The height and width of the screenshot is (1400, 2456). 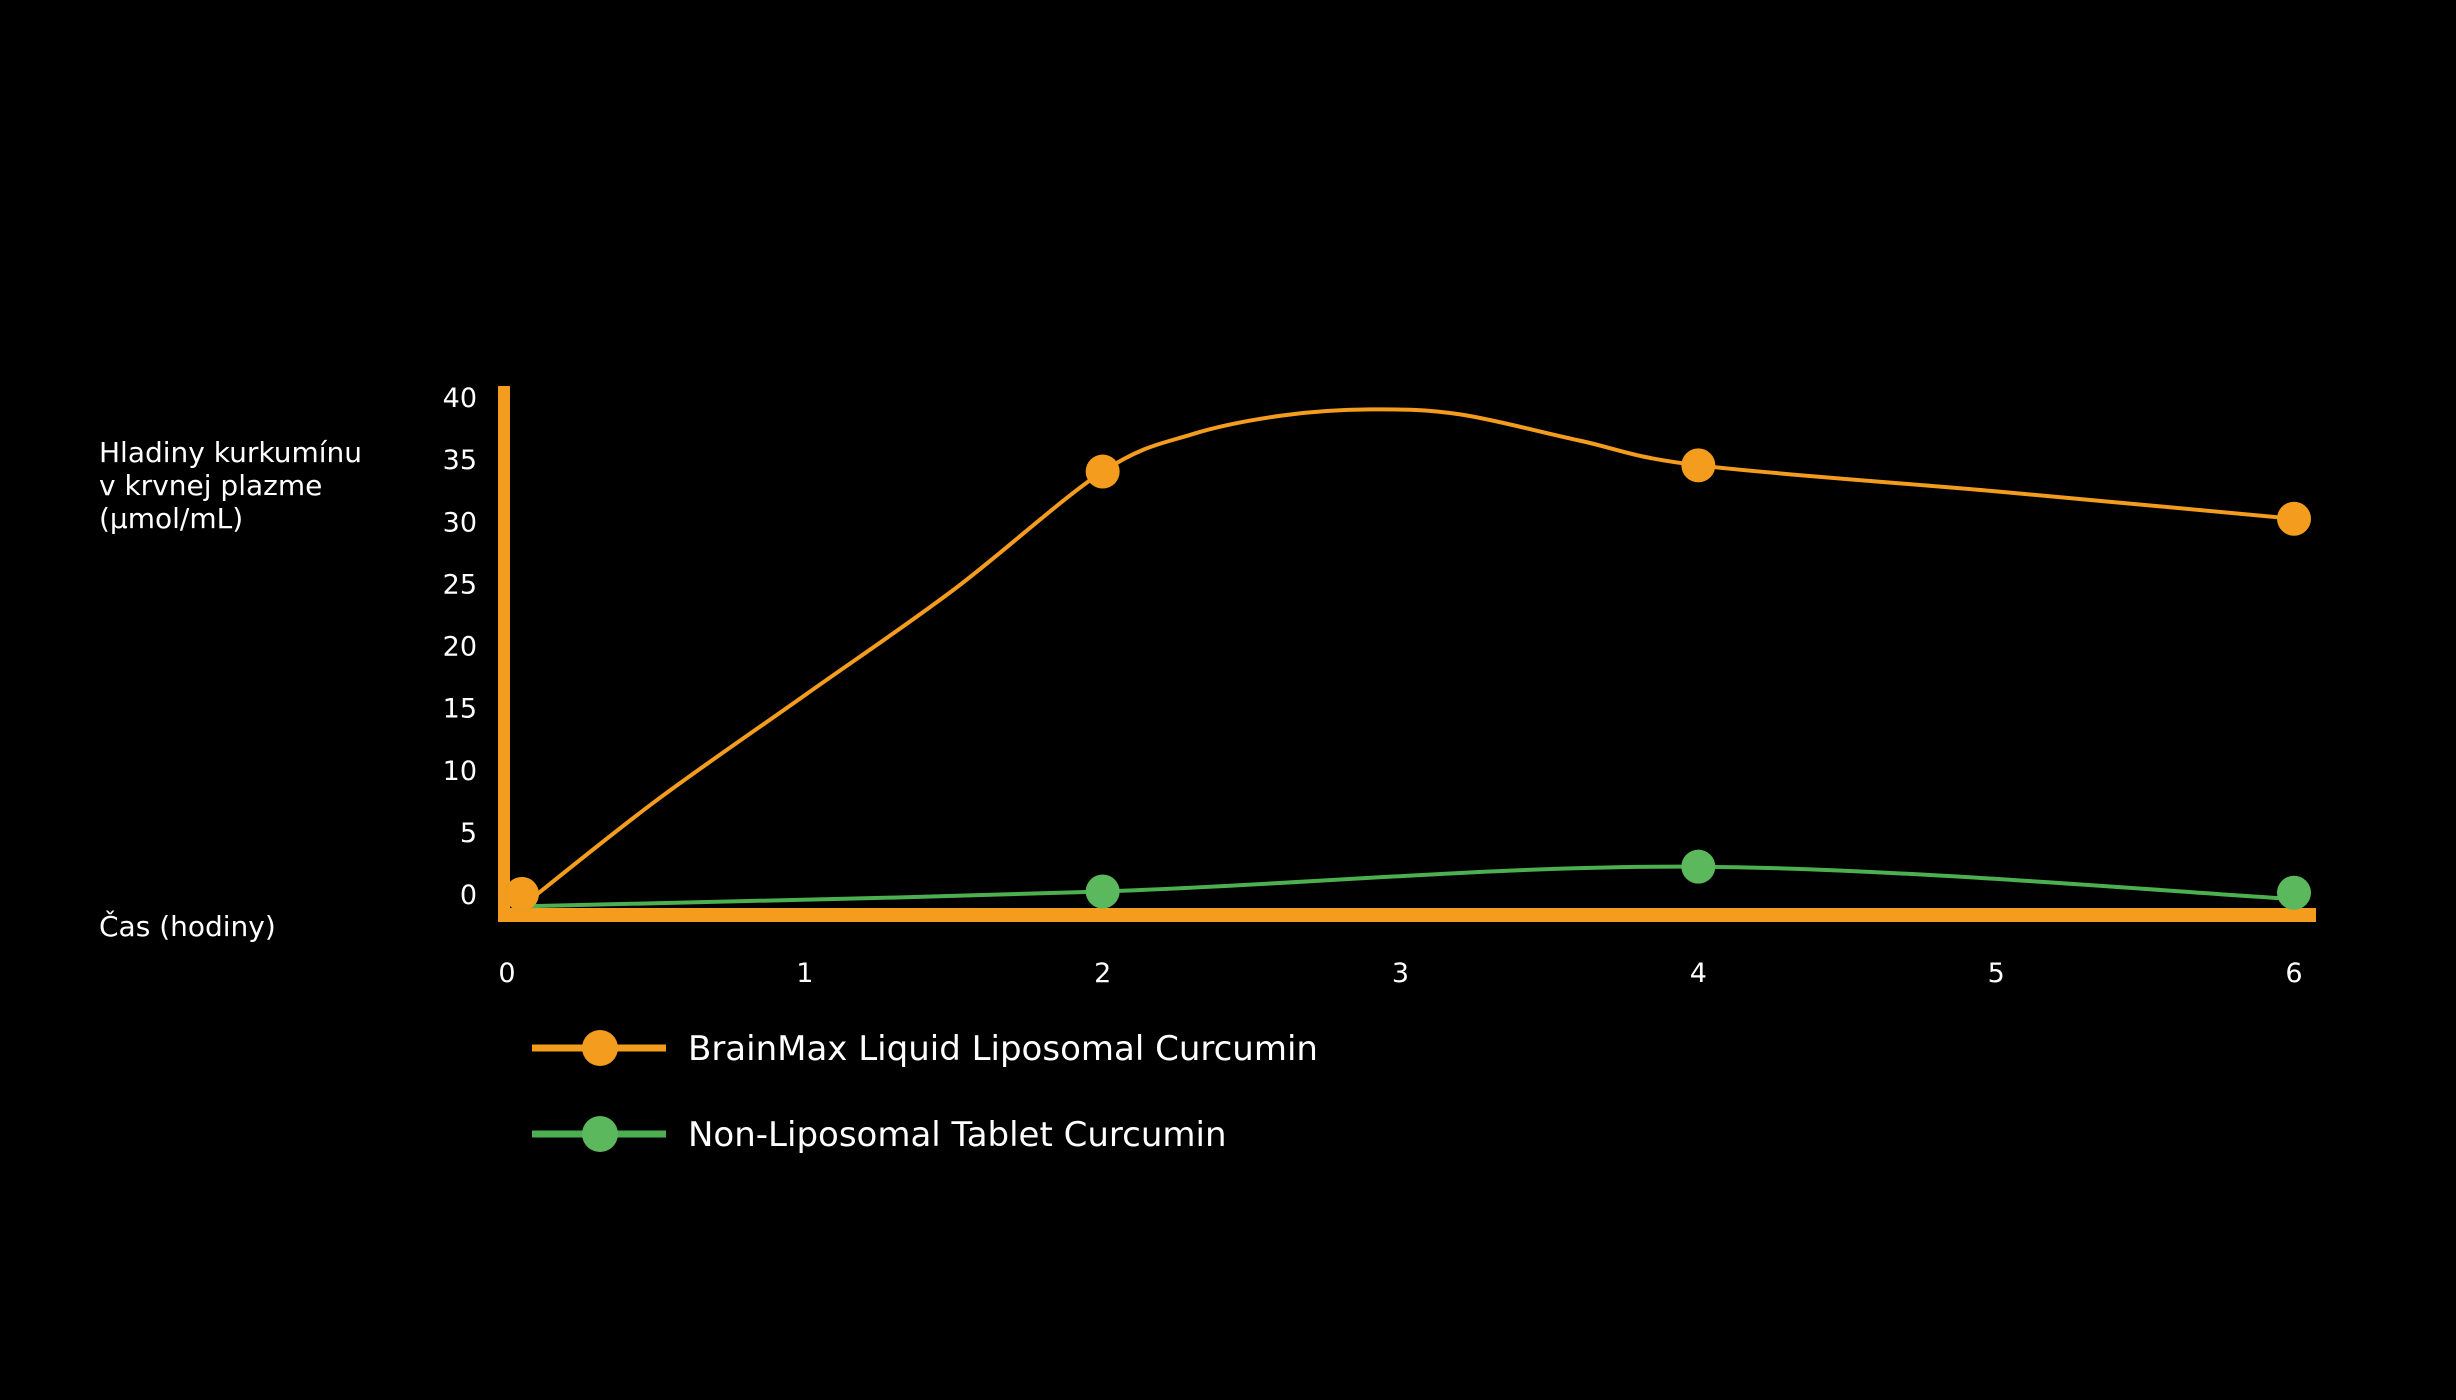 I want to click on legend-item-brainmax: BrainMax Liquid Liposomal Curcumin, so click(x=925, y=1049).